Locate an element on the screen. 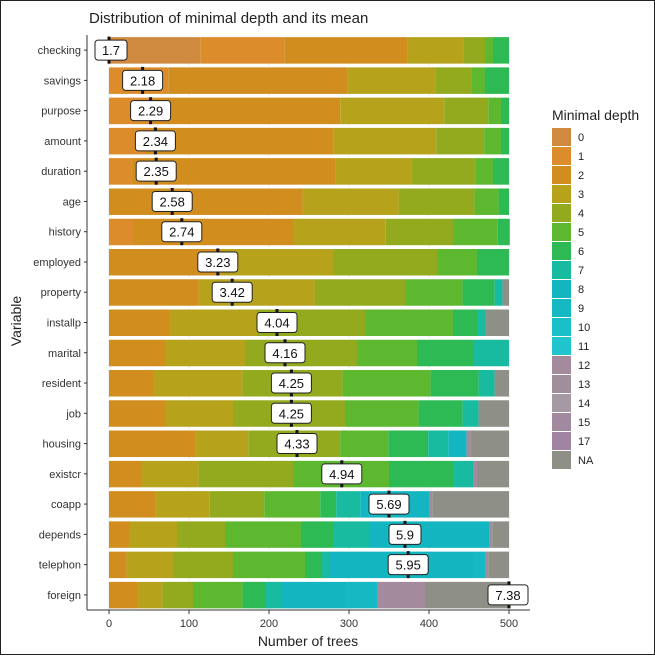 Image resolution: width=655 pixels, height=659 pixels. mean-label: 4.04 is located at coordinates (276, 323).